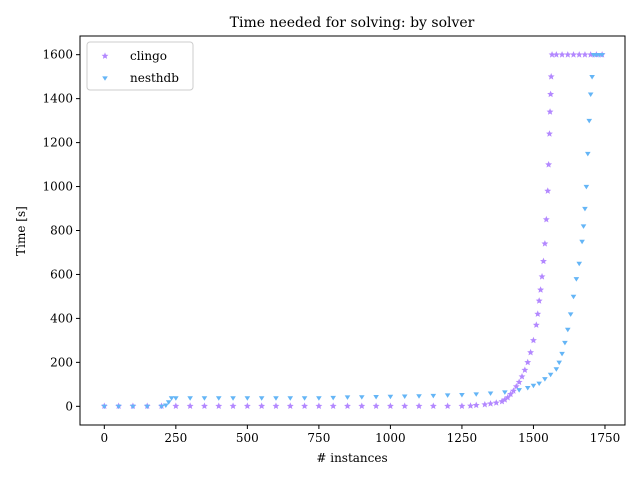 This screenshot has width=640, height=480. What do you see at coordinates (462, 438) in the screenshot?
I see `x-tick-label: 1250` at bounding box center [462, 438].